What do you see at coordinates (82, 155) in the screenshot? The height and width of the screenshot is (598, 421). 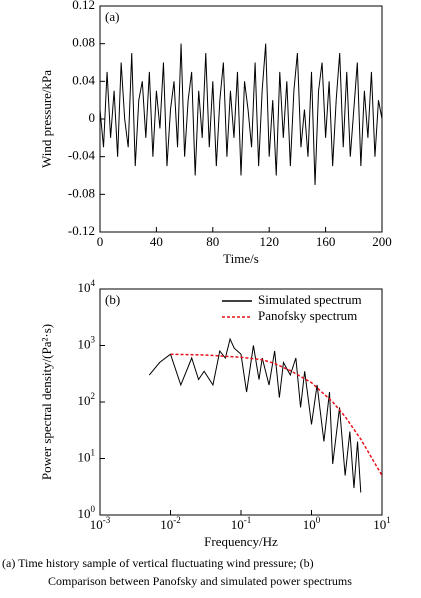 I see `y-tick-label: -0.04` at bounding box center [82, 155].